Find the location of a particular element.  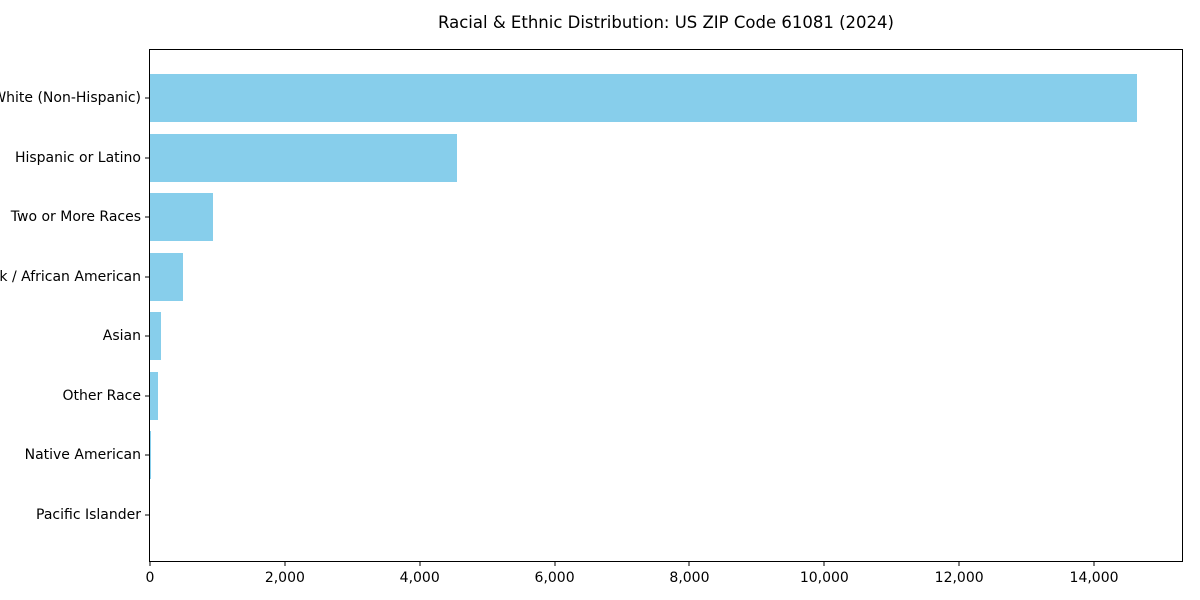

x-tick-label: 2,000 is located at coordinates (284, 578).